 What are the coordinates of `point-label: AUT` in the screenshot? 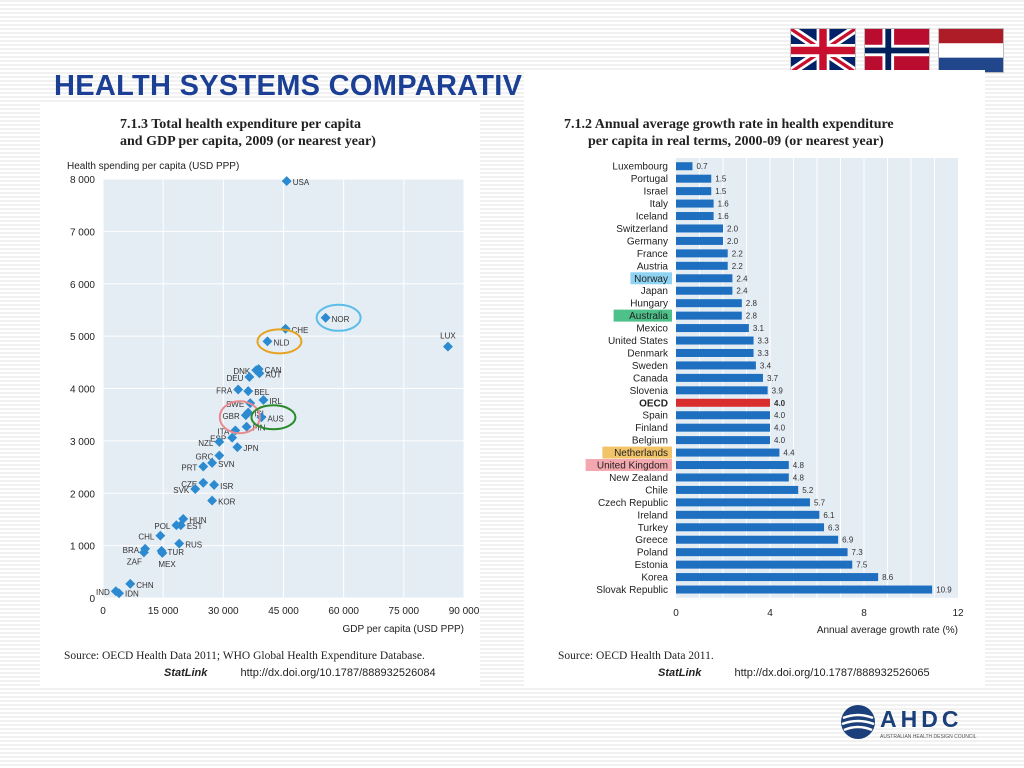 It's located at (273, 374).